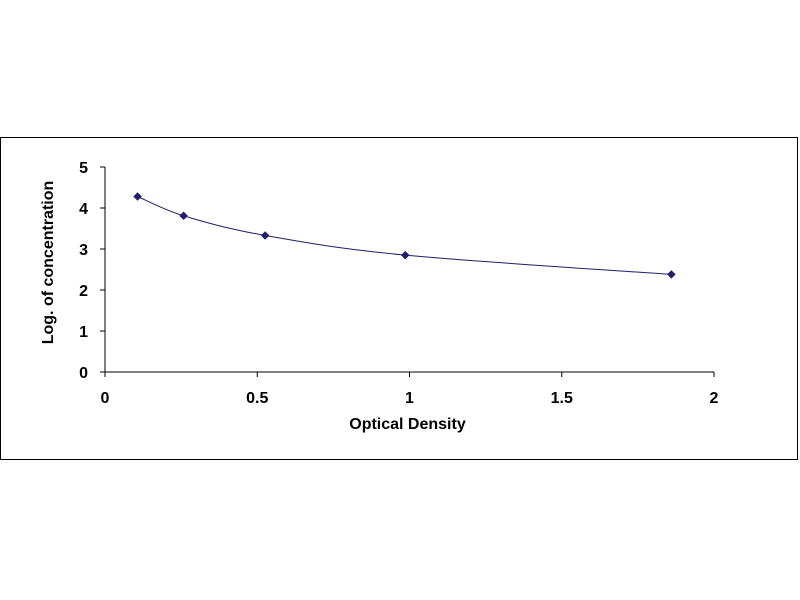  What do you see at coordinates (105, 398) in the screenshot?
I see `x-tick-label: 0` at bounding box center [105, 398].